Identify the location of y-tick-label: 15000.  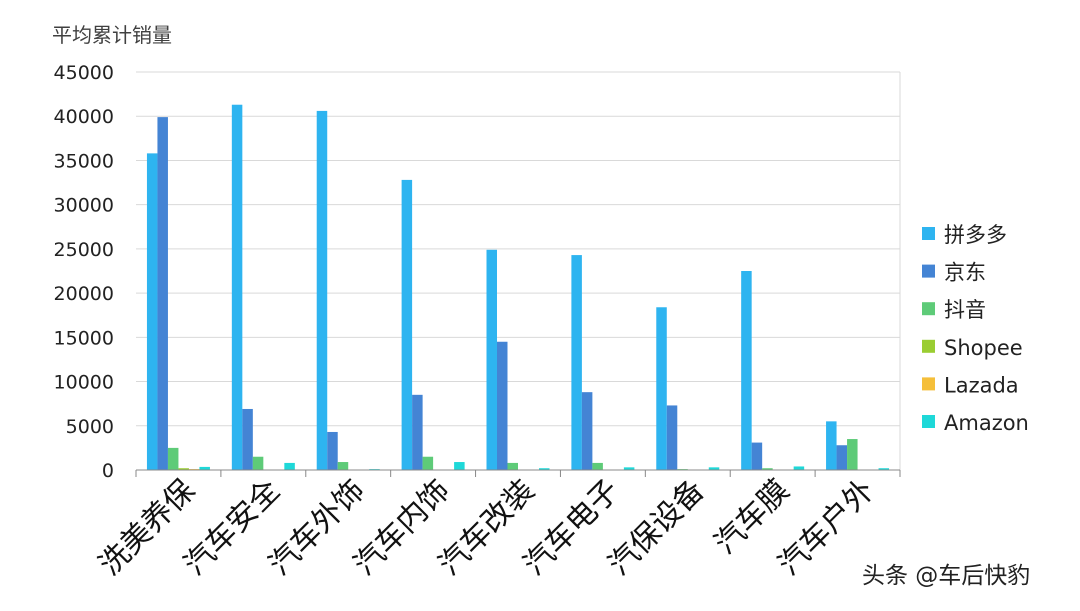
(84, 338).